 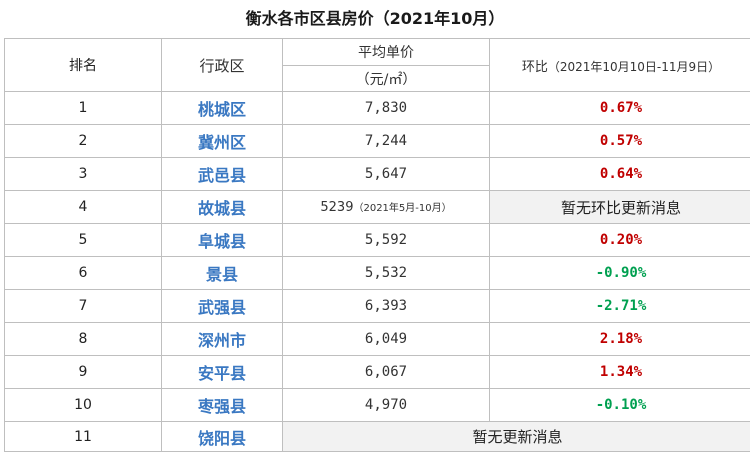 I want to click on price-cell: 4,970, so click(x=386, y=405).